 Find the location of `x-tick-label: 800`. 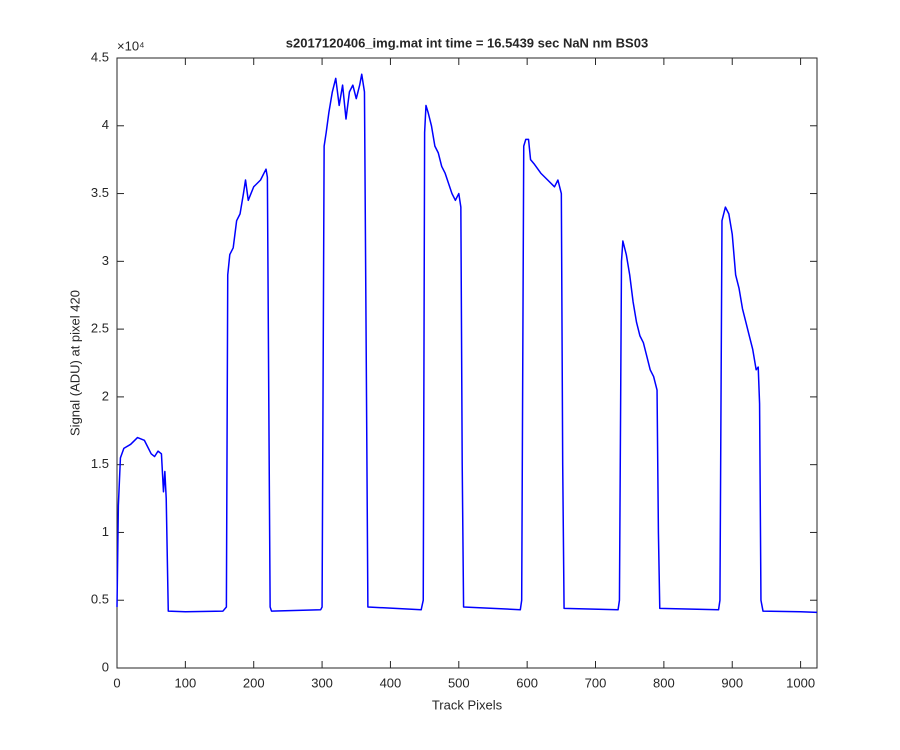

x-tick-label: 800 is located at coordinates (664, 682).